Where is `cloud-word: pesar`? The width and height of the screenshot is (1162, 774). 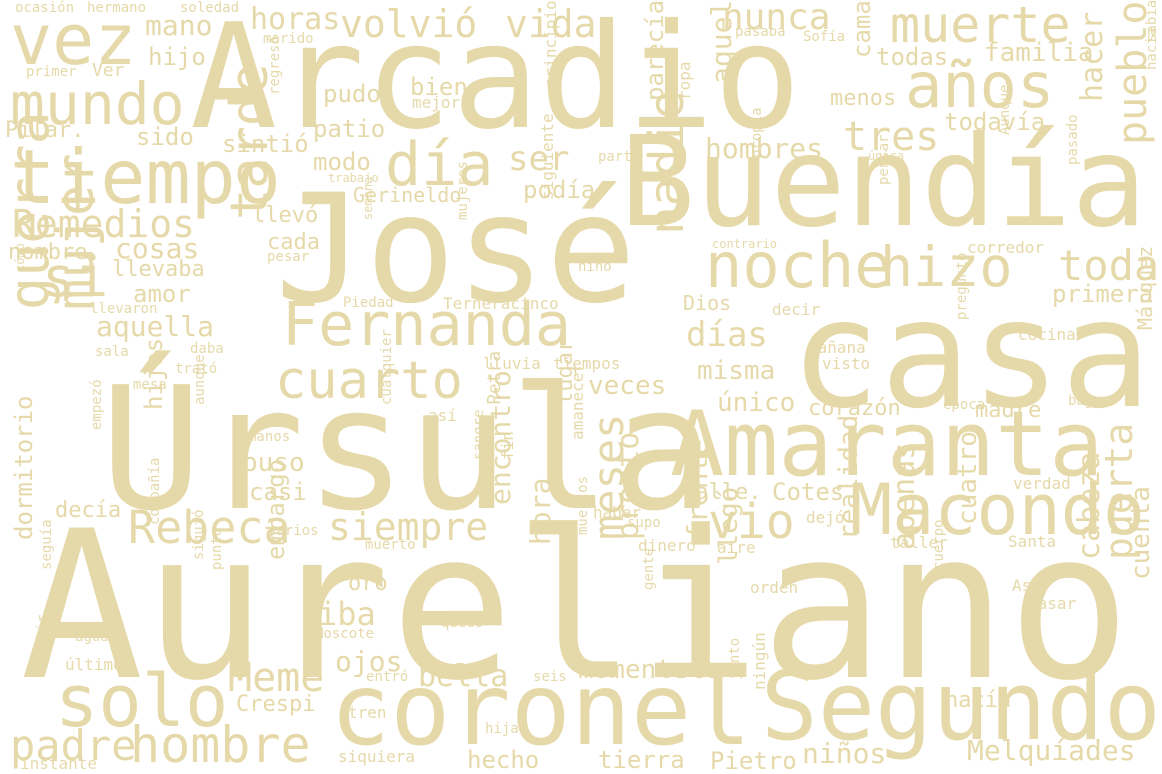 cloud-word: pesar is located at coordinates (288, 257).